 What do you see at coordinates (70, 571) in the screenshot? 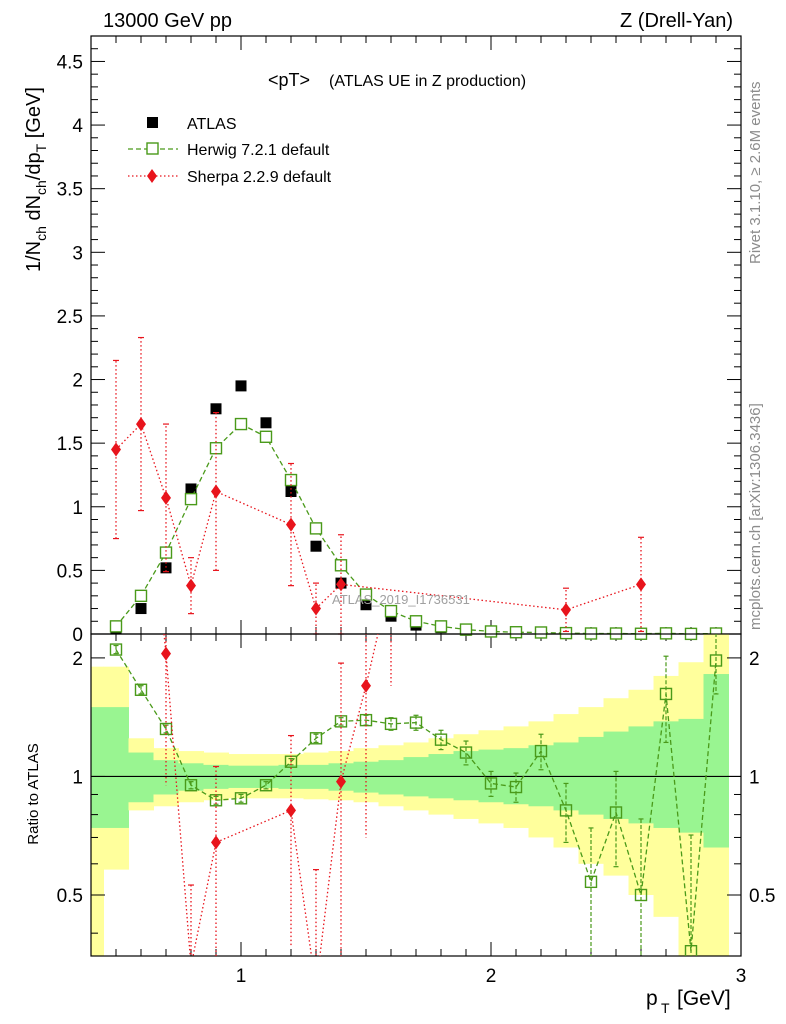
I see `y-tick-label: 0.5` at bounding box center [70, 571].